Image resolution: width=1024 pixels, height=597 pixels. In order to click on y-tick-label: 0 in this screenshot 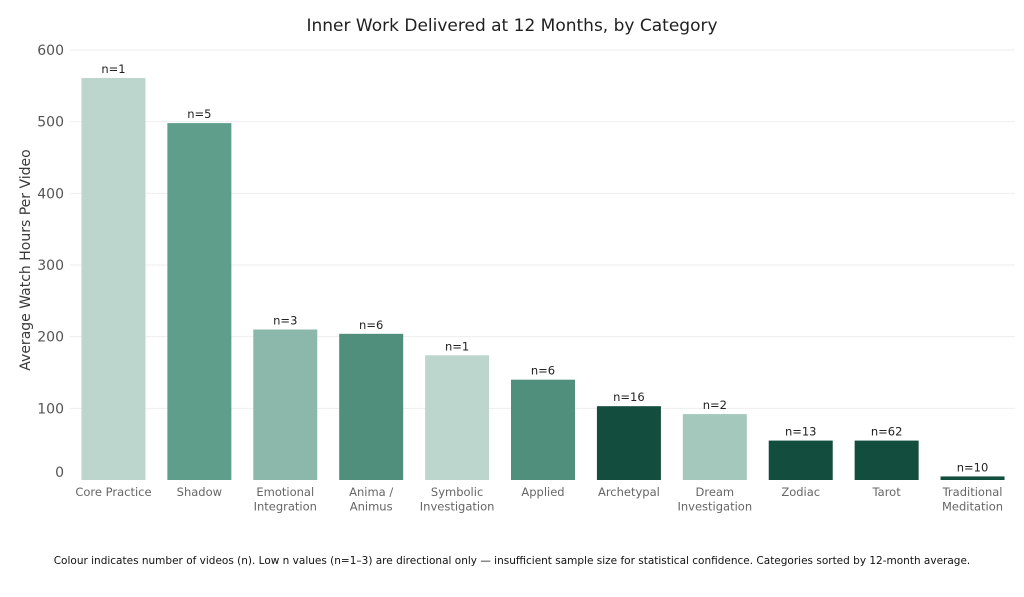, I will do `click(59, 473)`.